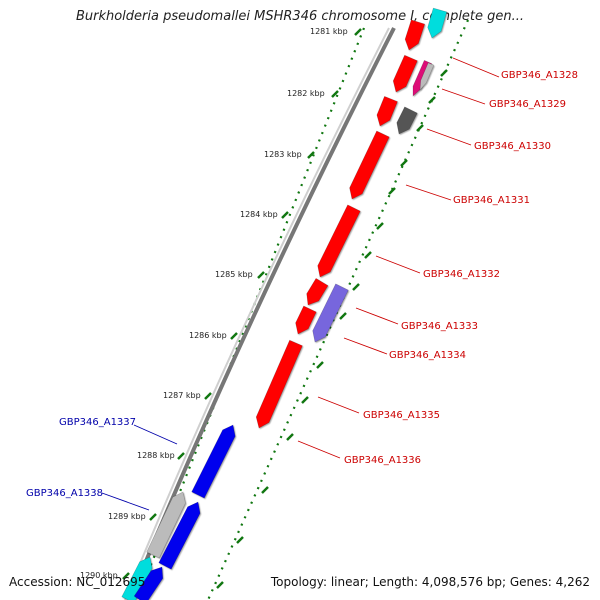  What do you see at coordinates (156, 455) in the screenshot?
I see `scale-tick-label: 1288 kbp` at bounding box center [156, 455].